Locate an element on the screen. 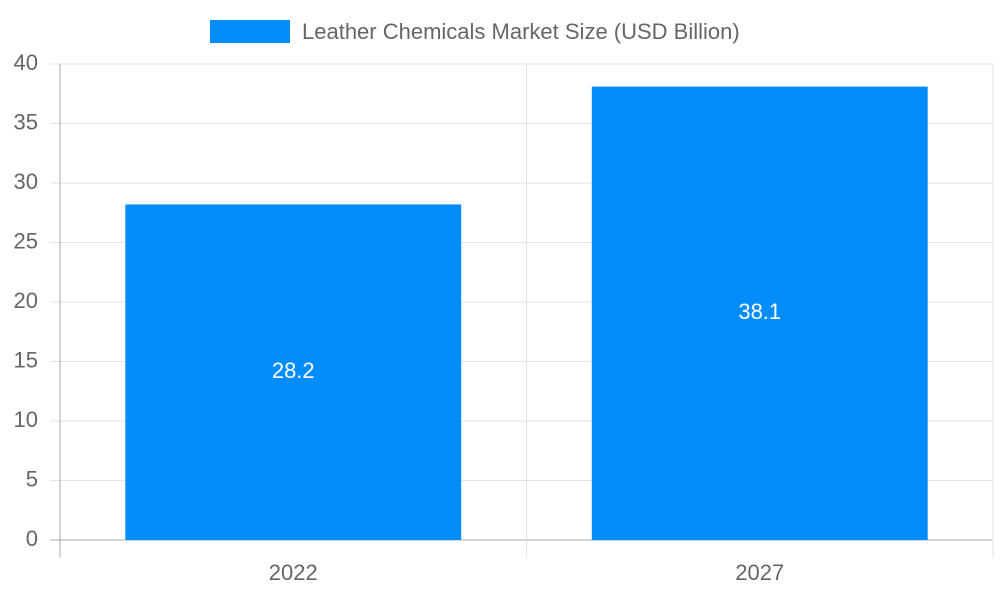 Image resolution: width=1000 pixels, height=600 pixels. y-tick-label: 40 is located at coordinates (26, 62).